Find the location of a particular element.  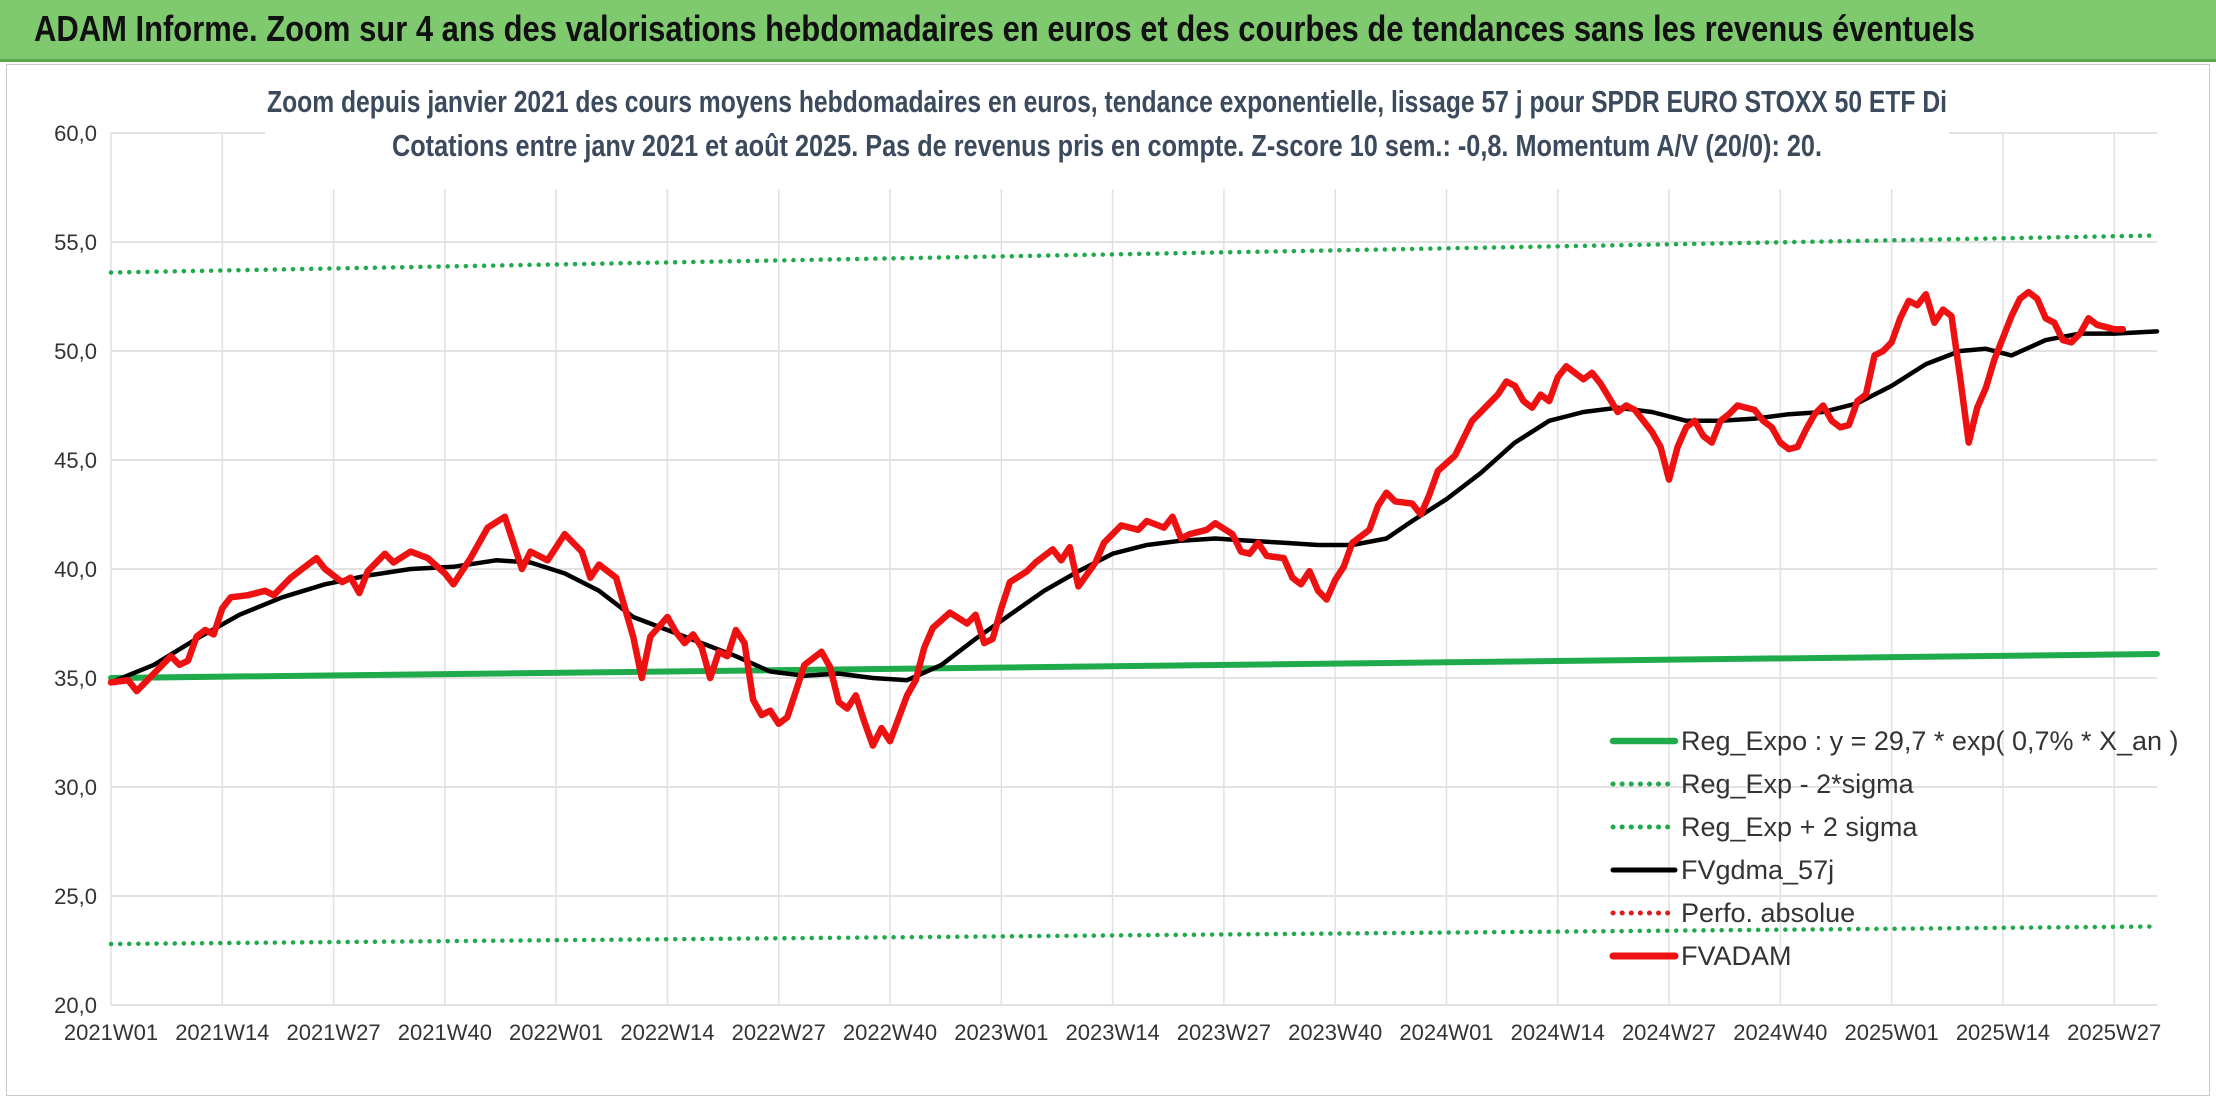

y-axis-ticks: 60,0 55,0 50,0 45,0 40,0 35,0 30,0 25,0 20,0 is located at coordinates (75, 569).